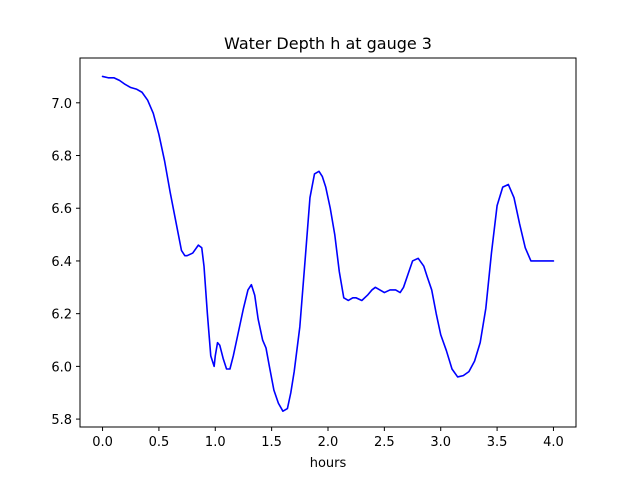 This screenshot has height=485, width=640. Describe the element at coordinates (271, 442) in the screenshot. I see `x-tick-label: 1.5` at that location.